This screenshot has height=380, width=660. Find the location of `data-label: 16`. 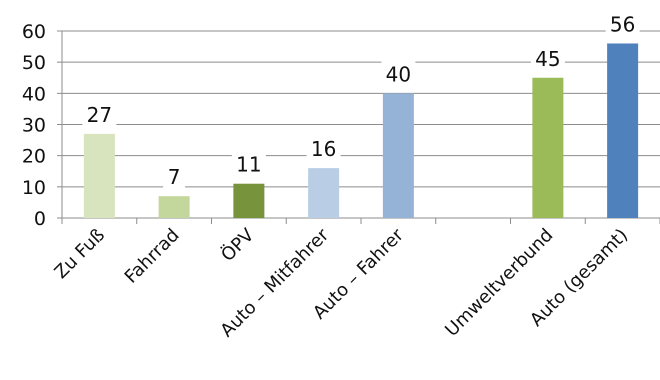

data-label: 16 is located at coordinates (323, 149).